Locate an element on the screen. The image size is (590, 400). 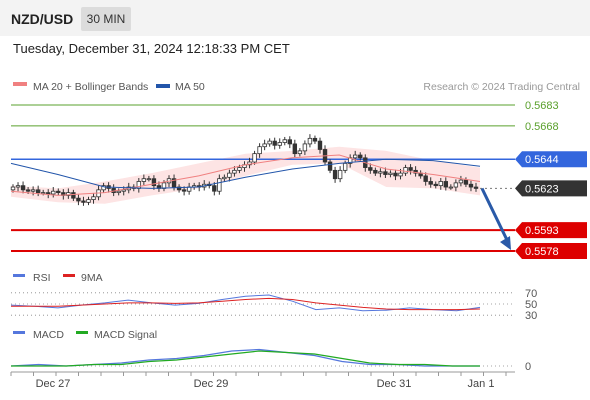
rsi-ma-legend-swatch is located at coordinates (69, 275).